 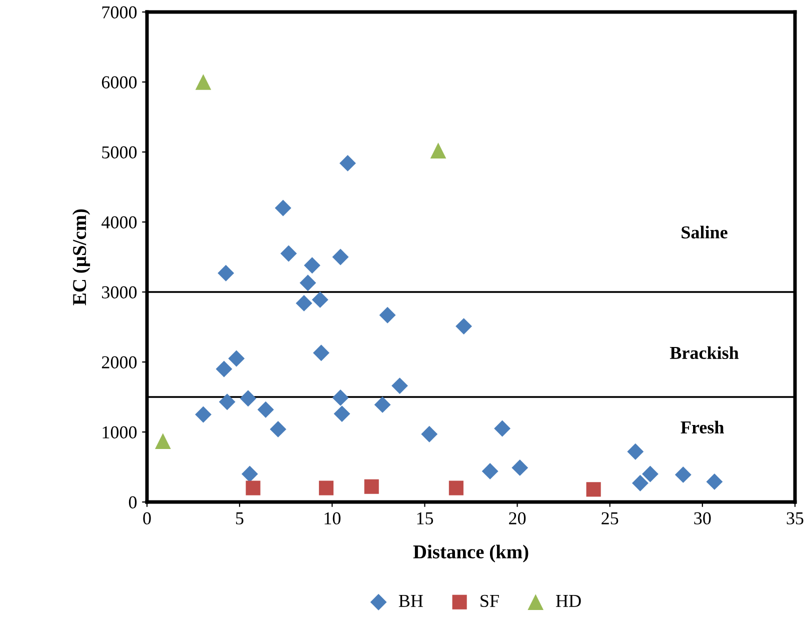 I want to click on y-tick-label: 0, so click(x=132, y=502).